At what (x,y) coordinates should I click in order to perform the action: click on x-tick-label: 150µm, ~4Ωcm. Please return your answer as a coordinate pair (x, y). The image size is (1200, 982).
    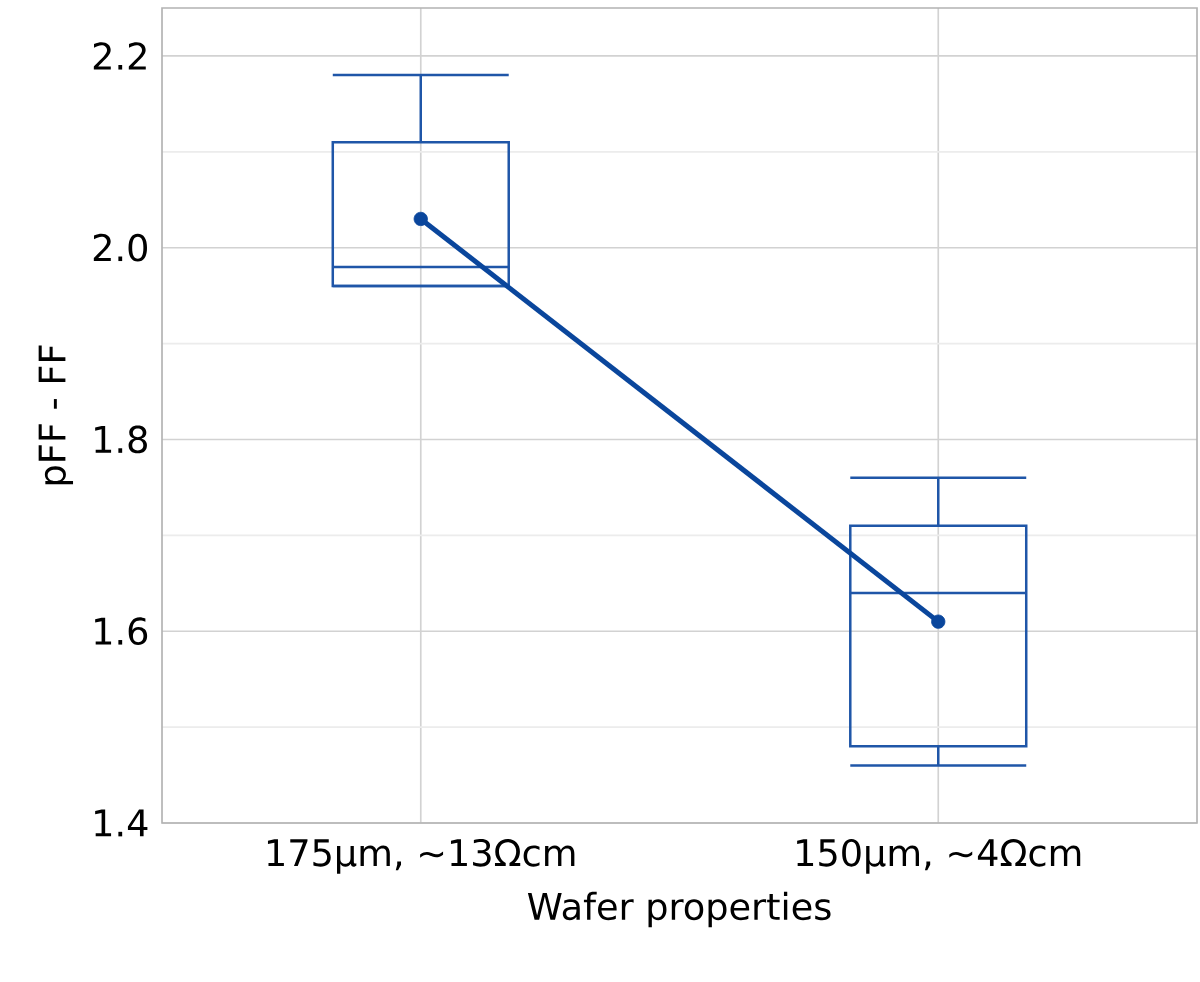
    Looking at the image, I should click on (939, 856).